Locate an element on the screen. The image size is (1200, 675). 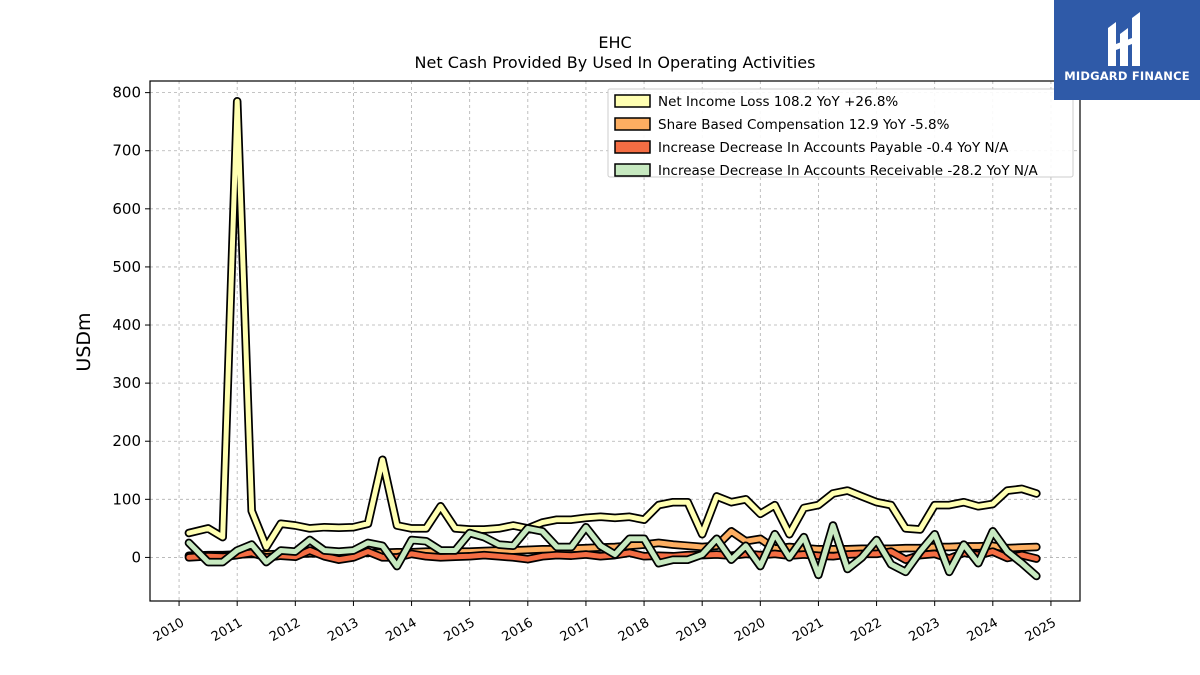
legend-entry-1: Net Income Loss 108.2 YoY +26.8% is located at coordinates (778, 102).